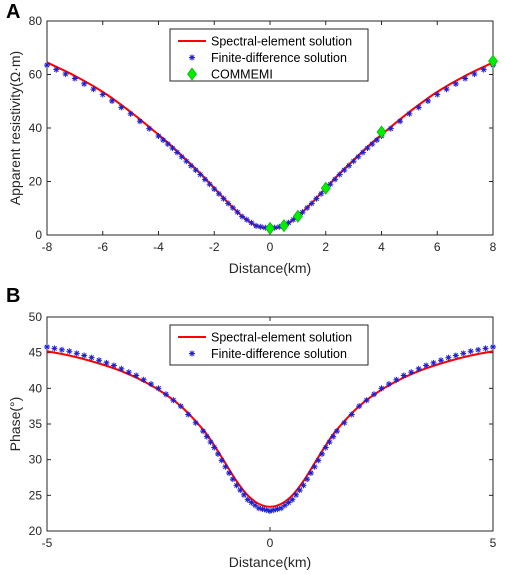  I want to click on panel-b-y-tick-label: 30, so click(36, 460).